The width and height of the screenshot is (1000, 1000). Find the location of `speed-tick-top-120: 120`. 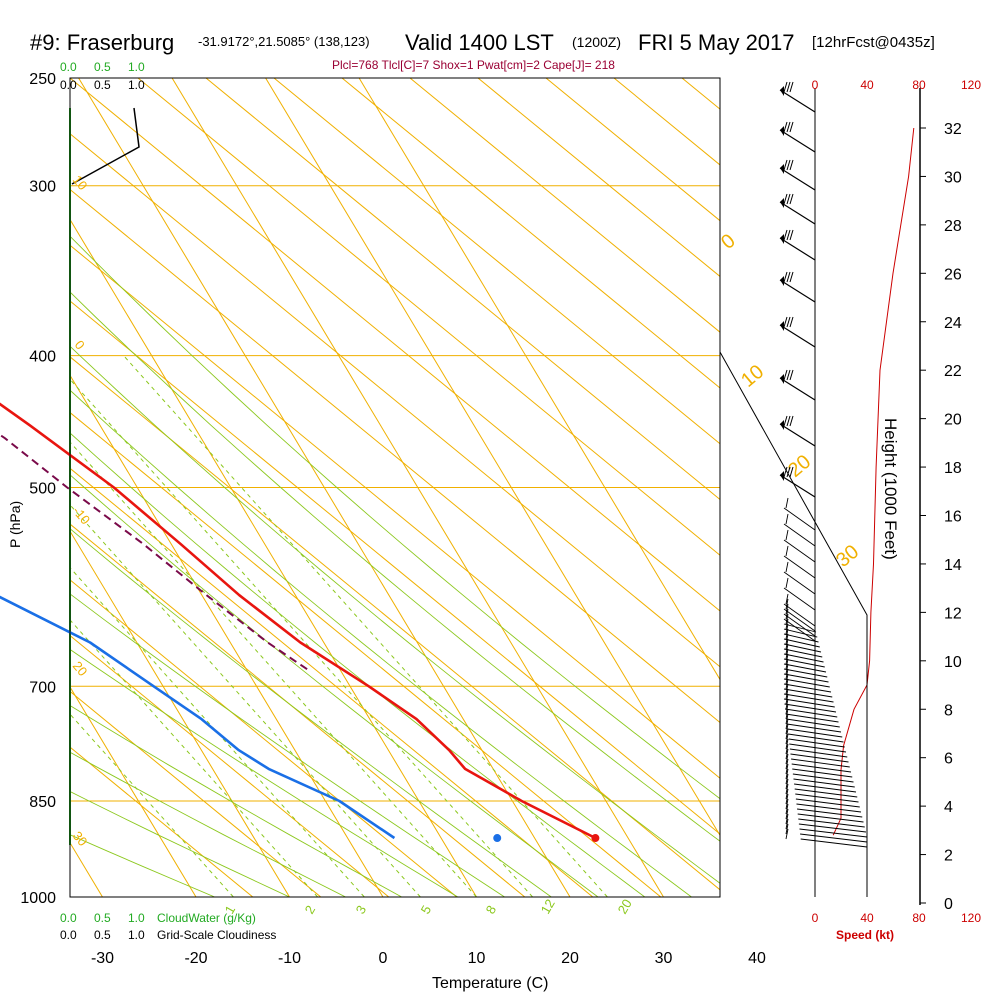

speed-tick-top-120: 120 is located at coordinates (971, 85).